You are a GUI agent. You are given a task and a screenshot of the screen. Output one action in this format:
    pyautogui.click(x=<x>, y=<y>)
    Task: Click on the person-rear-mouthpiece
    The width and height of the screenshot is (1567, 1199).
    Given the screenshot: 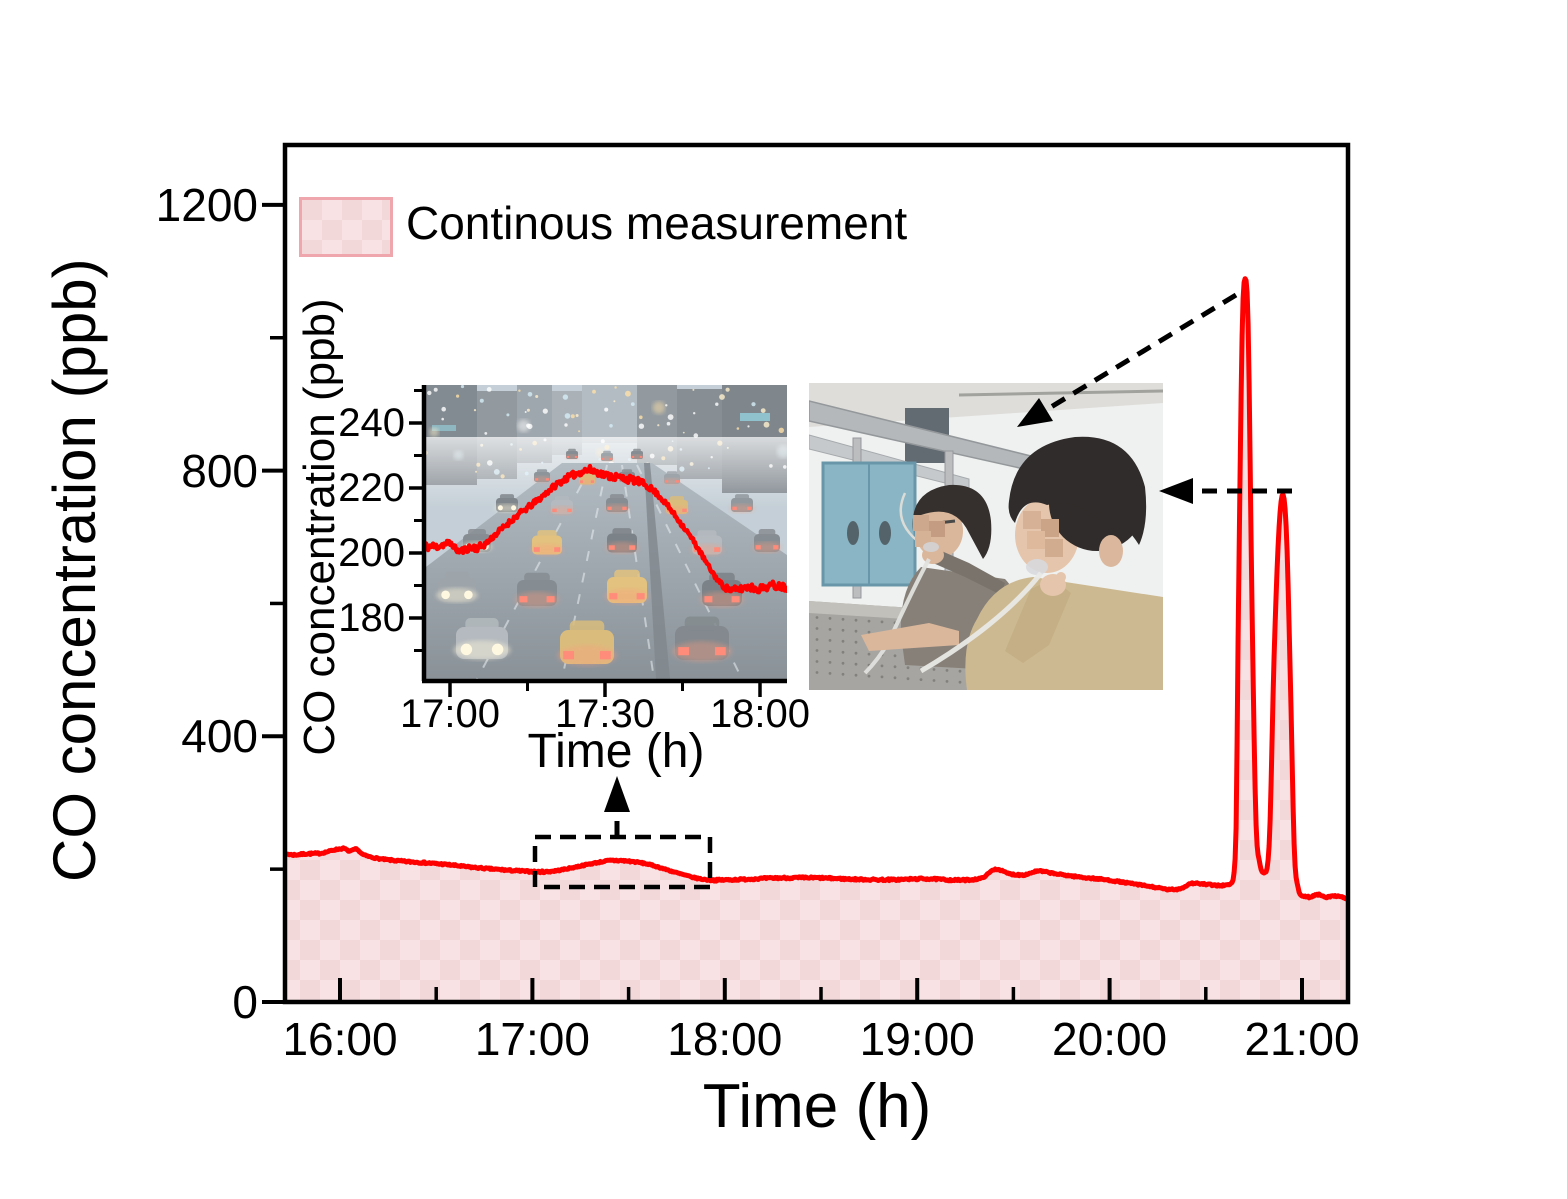 What is the action you would take?
    pyautogui.click(x=931, y=547)
    